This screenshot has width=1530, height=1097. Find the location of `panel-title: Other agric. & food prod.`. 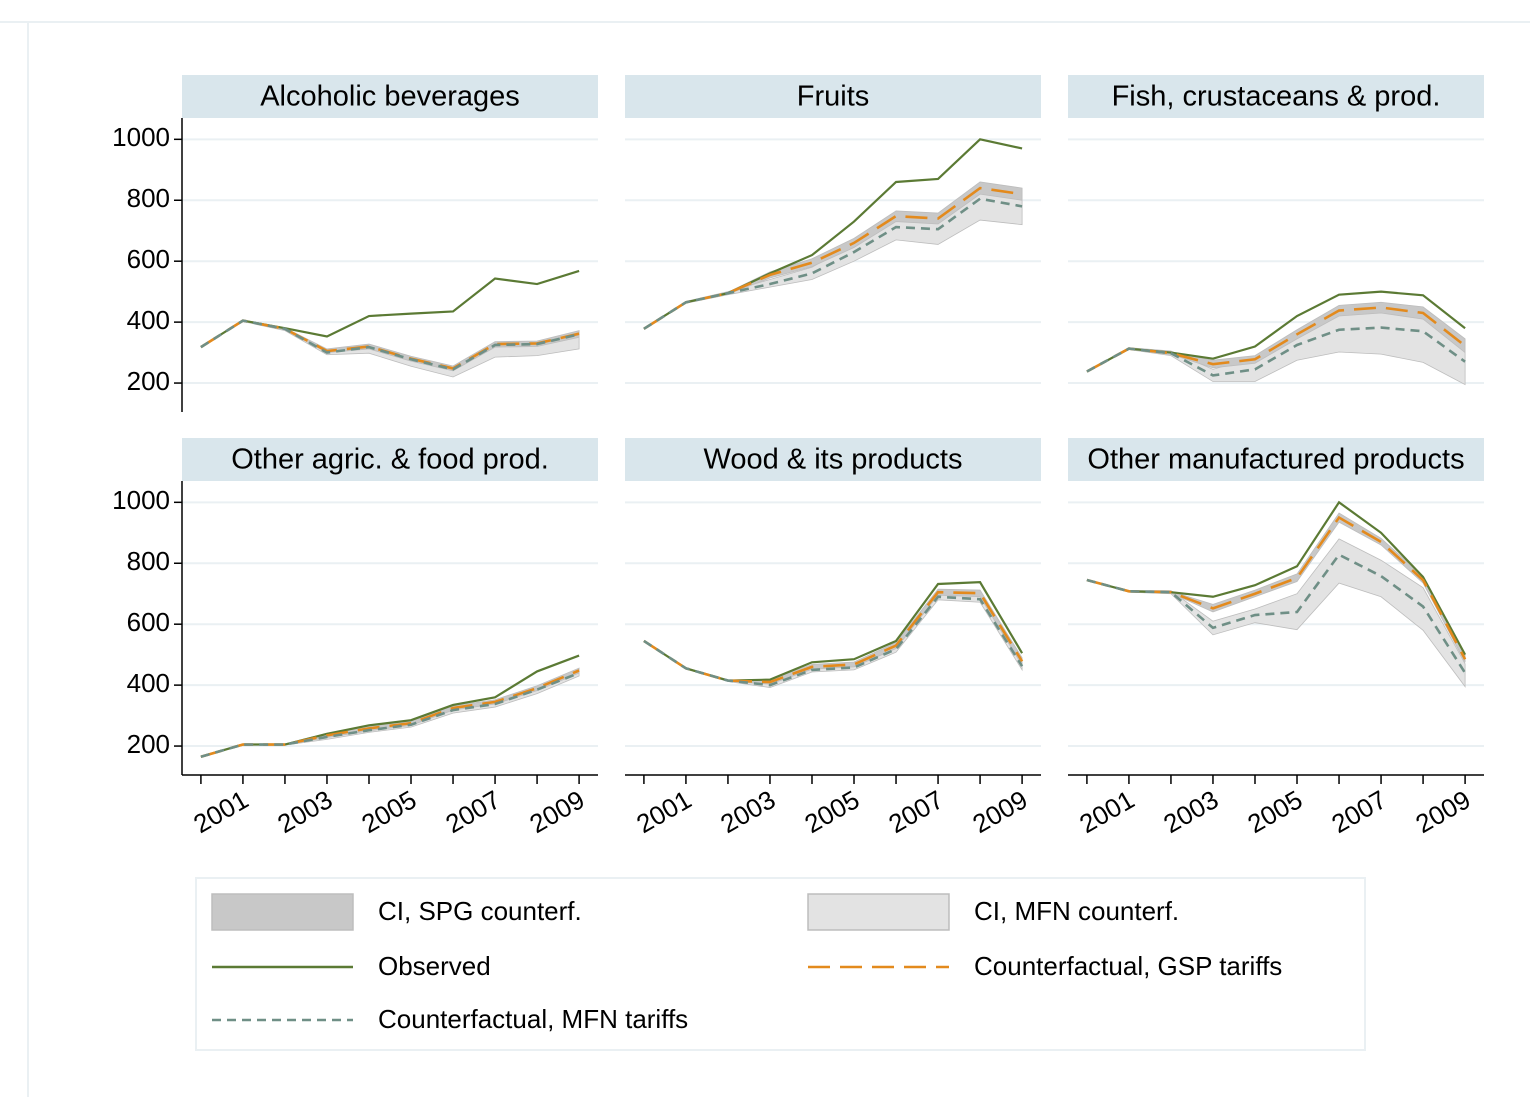

panel-title: Other agric. & food prod. is located at coordinates (390, 460).